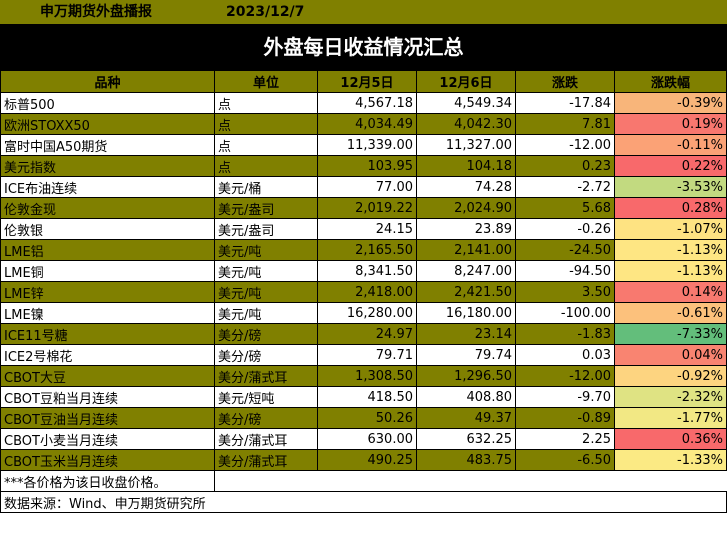 Image resolution: width=727 pixels, height=534 pixels. Describe the element at coordinates (466, 145) in the screenshot. I see `close-day2-cell: 11,327.00` at that location.